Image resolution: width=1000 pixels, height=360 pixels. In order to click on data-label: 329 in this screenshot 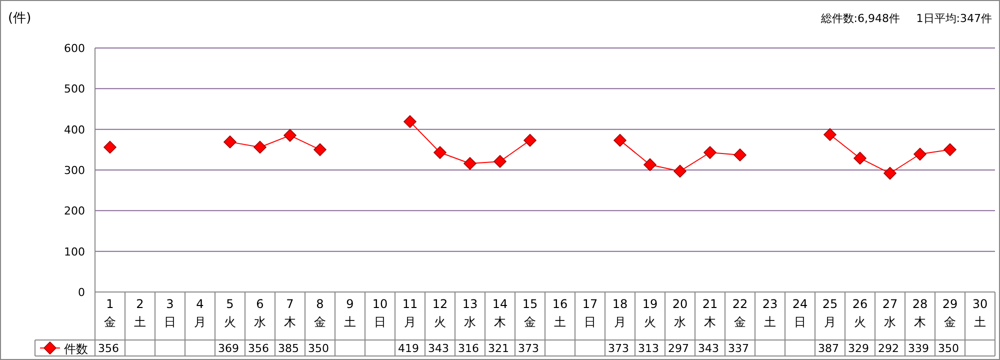, I will do `click(858, 348)`.